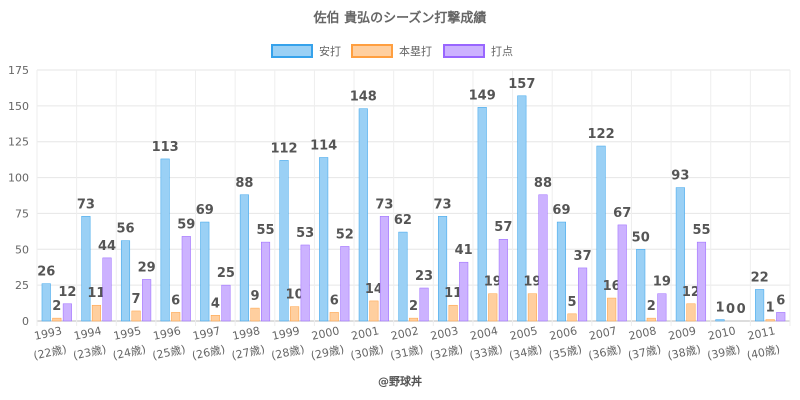 The width and height of the screenshot is (800, 400). What do you see at coordinates (486, 353) in the screenshot?
I see `x-tick-age: (33歳)` at bounding box center [486, 353].